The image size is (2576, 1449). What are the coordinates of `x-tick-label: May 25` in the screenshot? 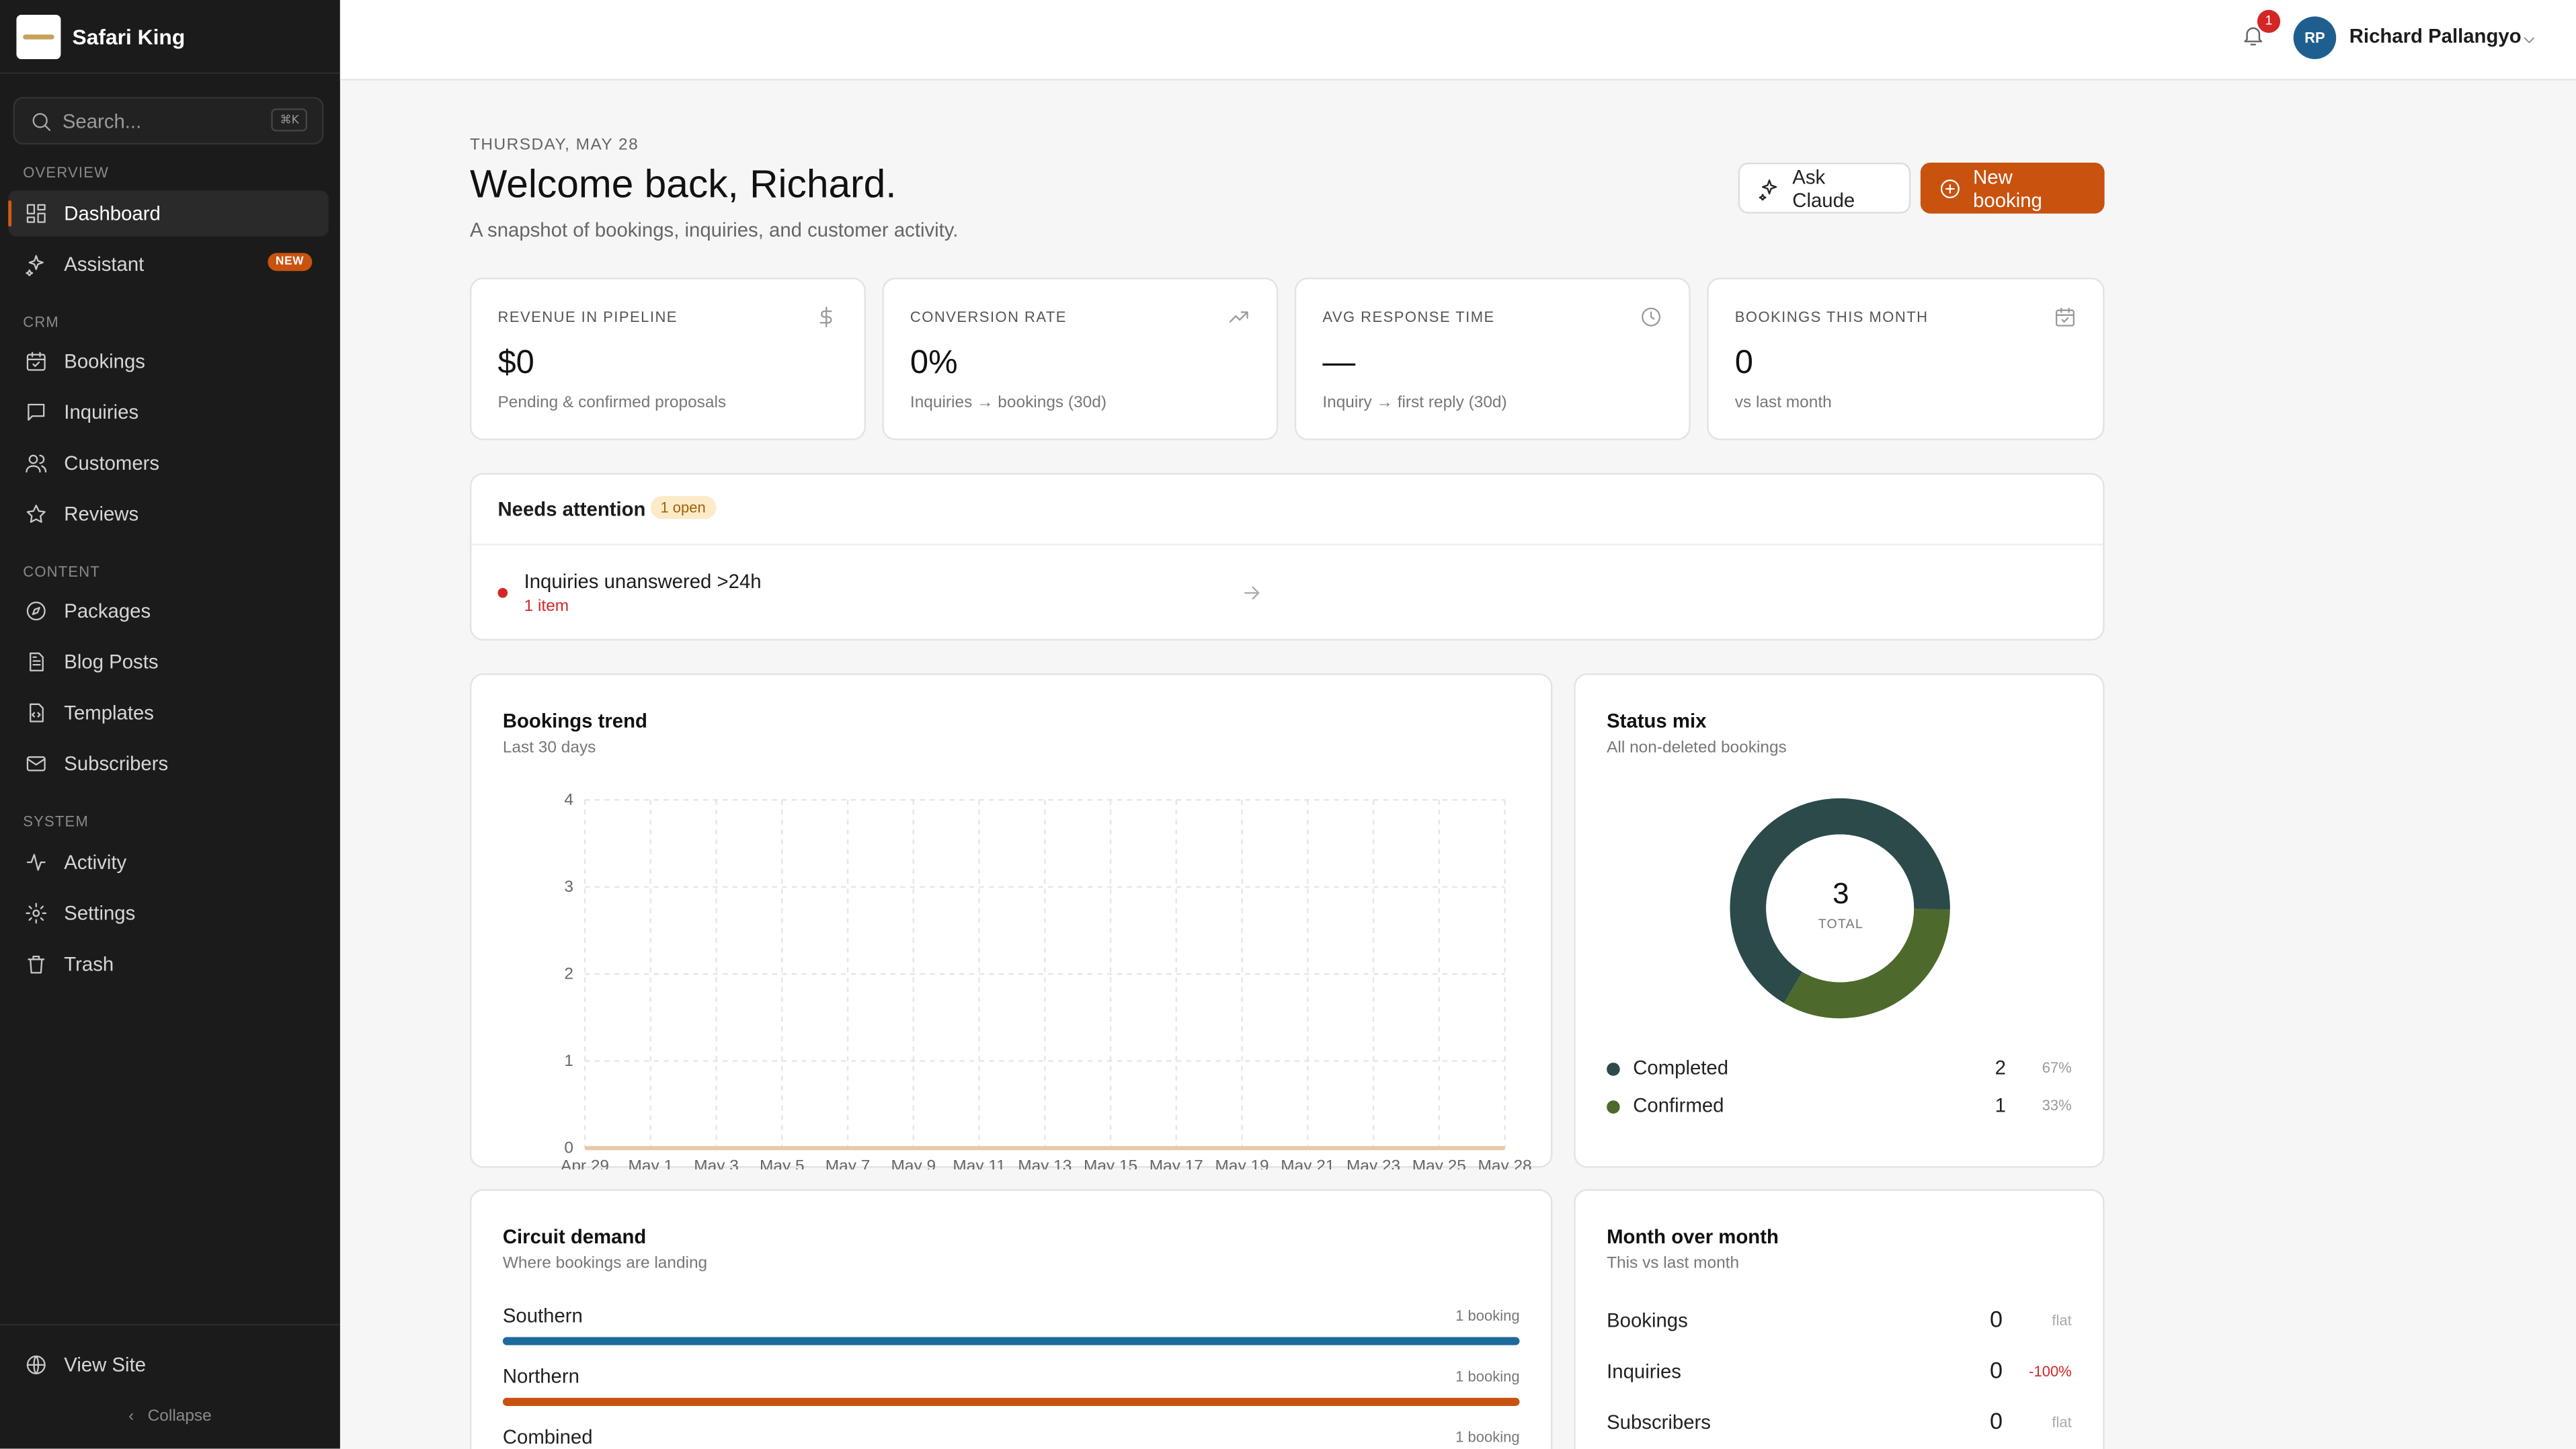 It's located at (1439, 1163).